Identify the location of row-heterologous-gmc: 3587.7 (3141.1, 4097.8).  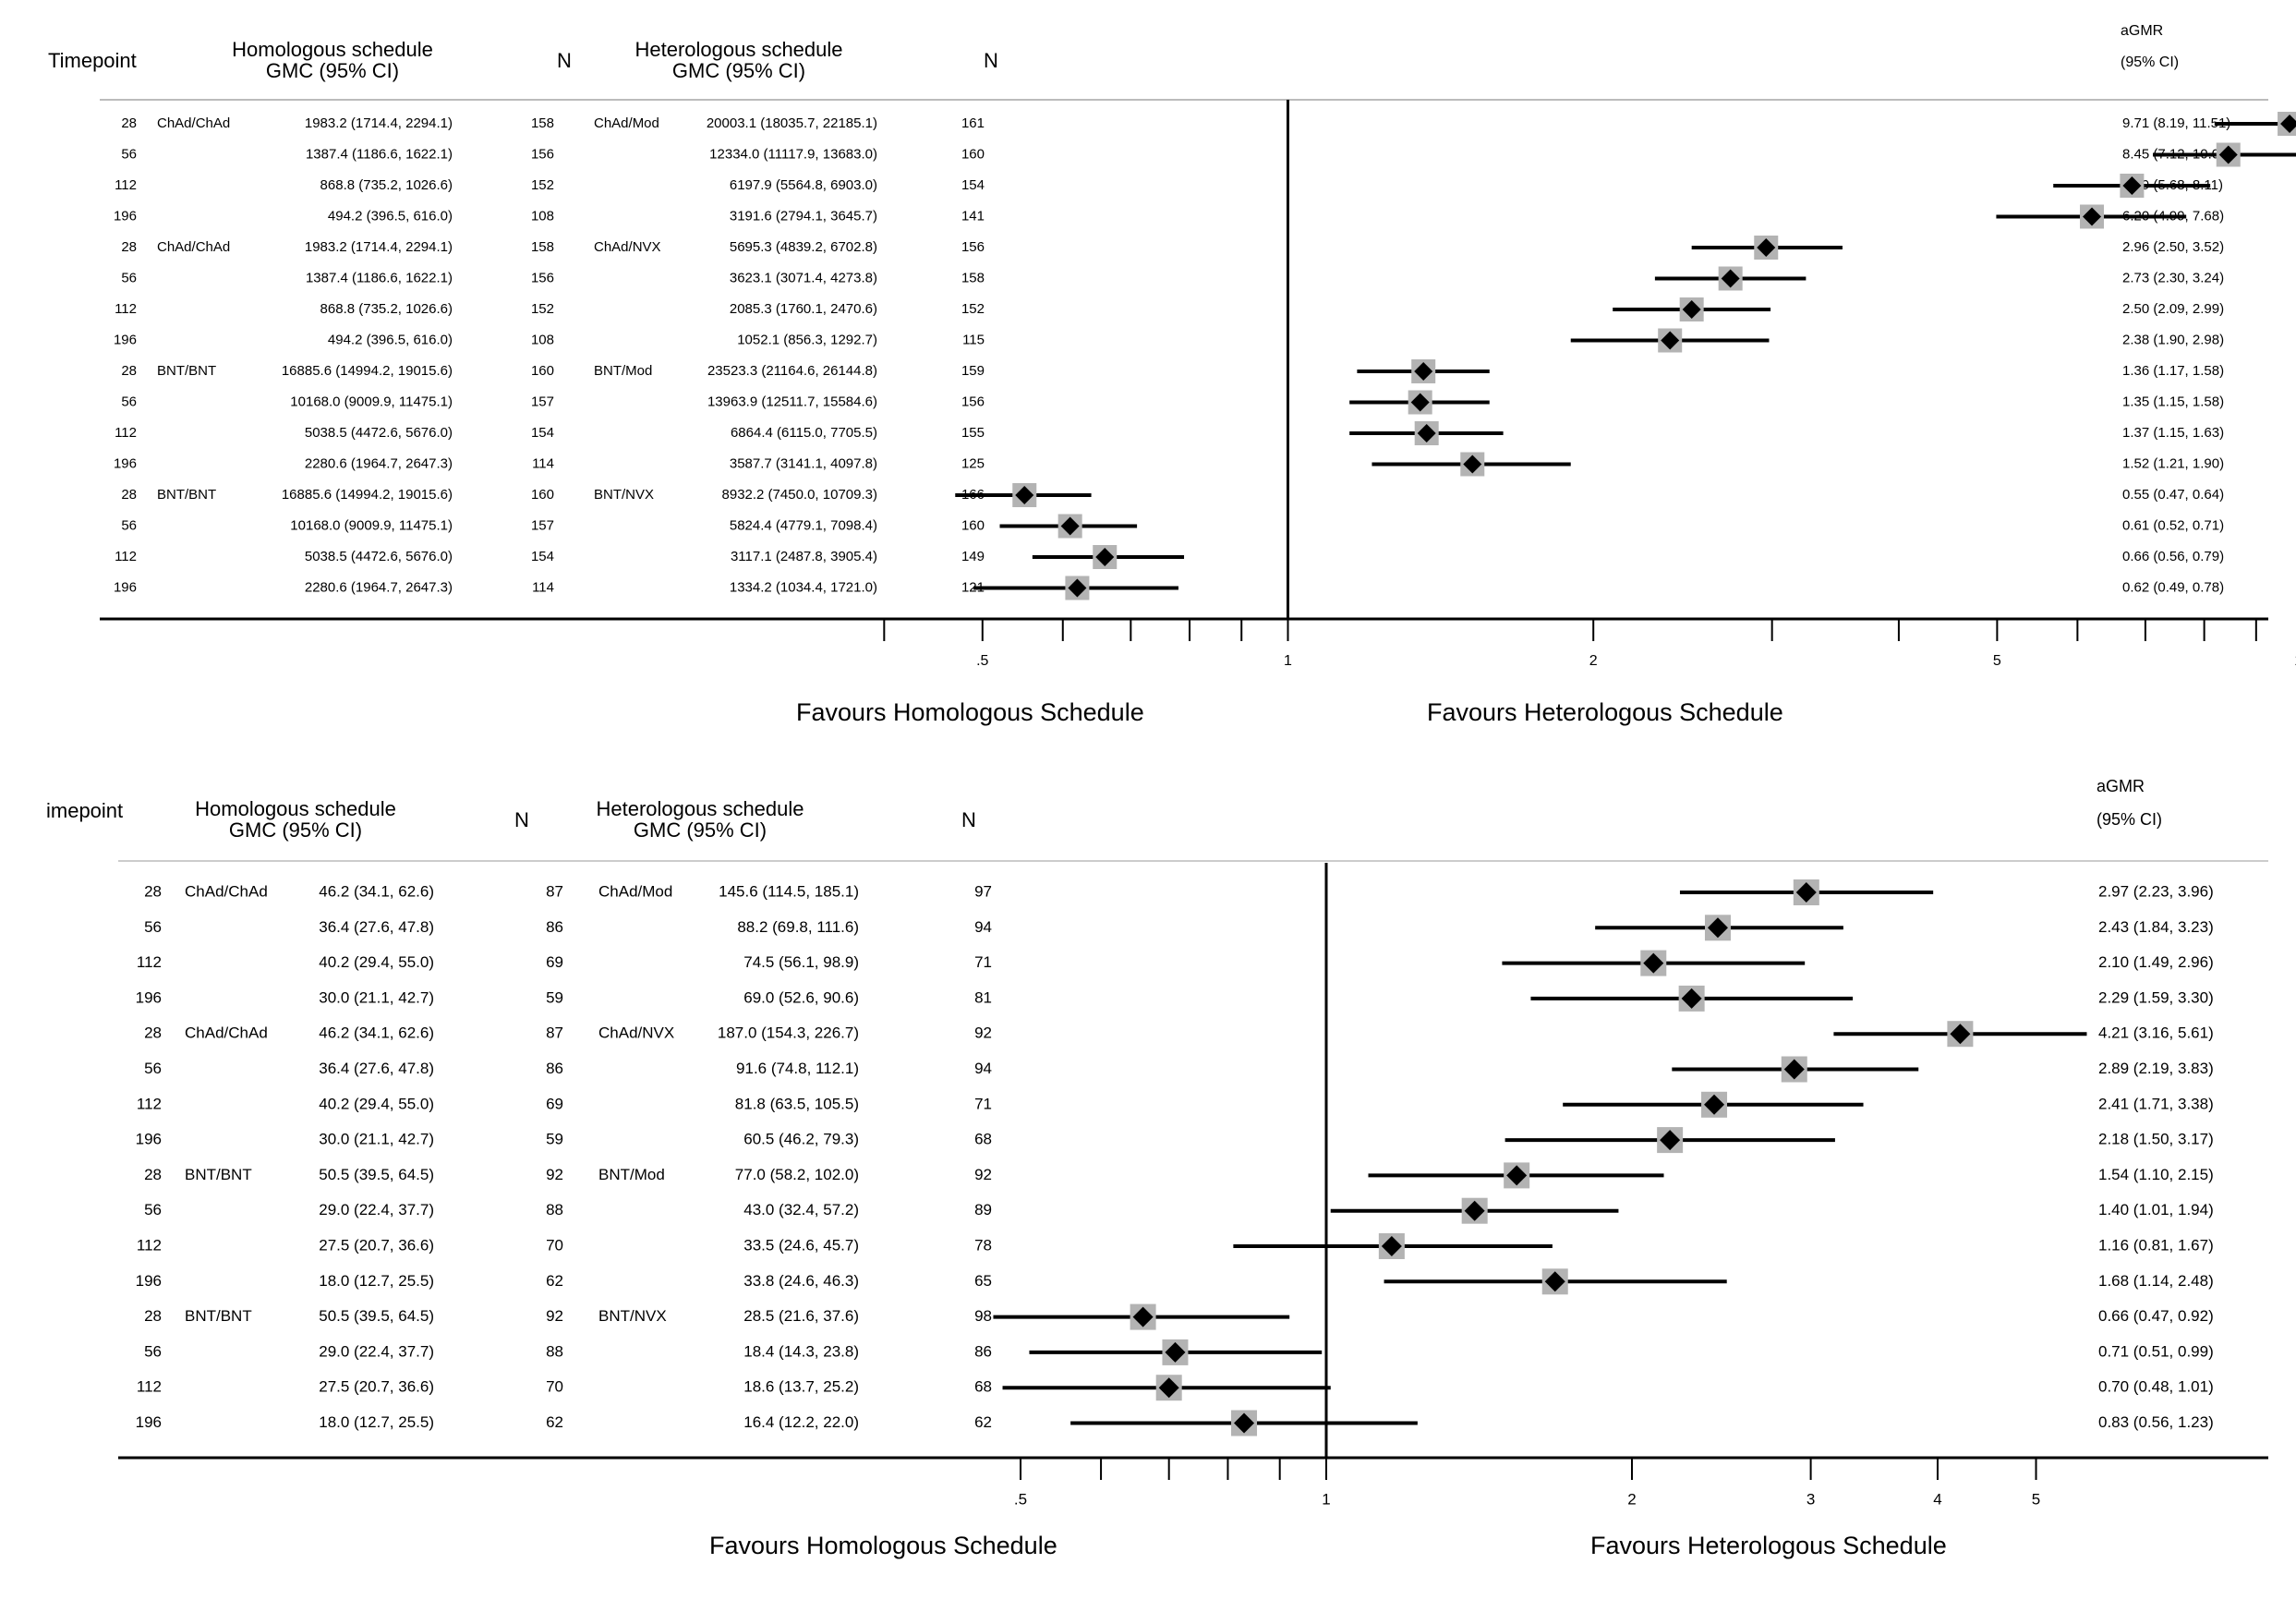
(803, 463).